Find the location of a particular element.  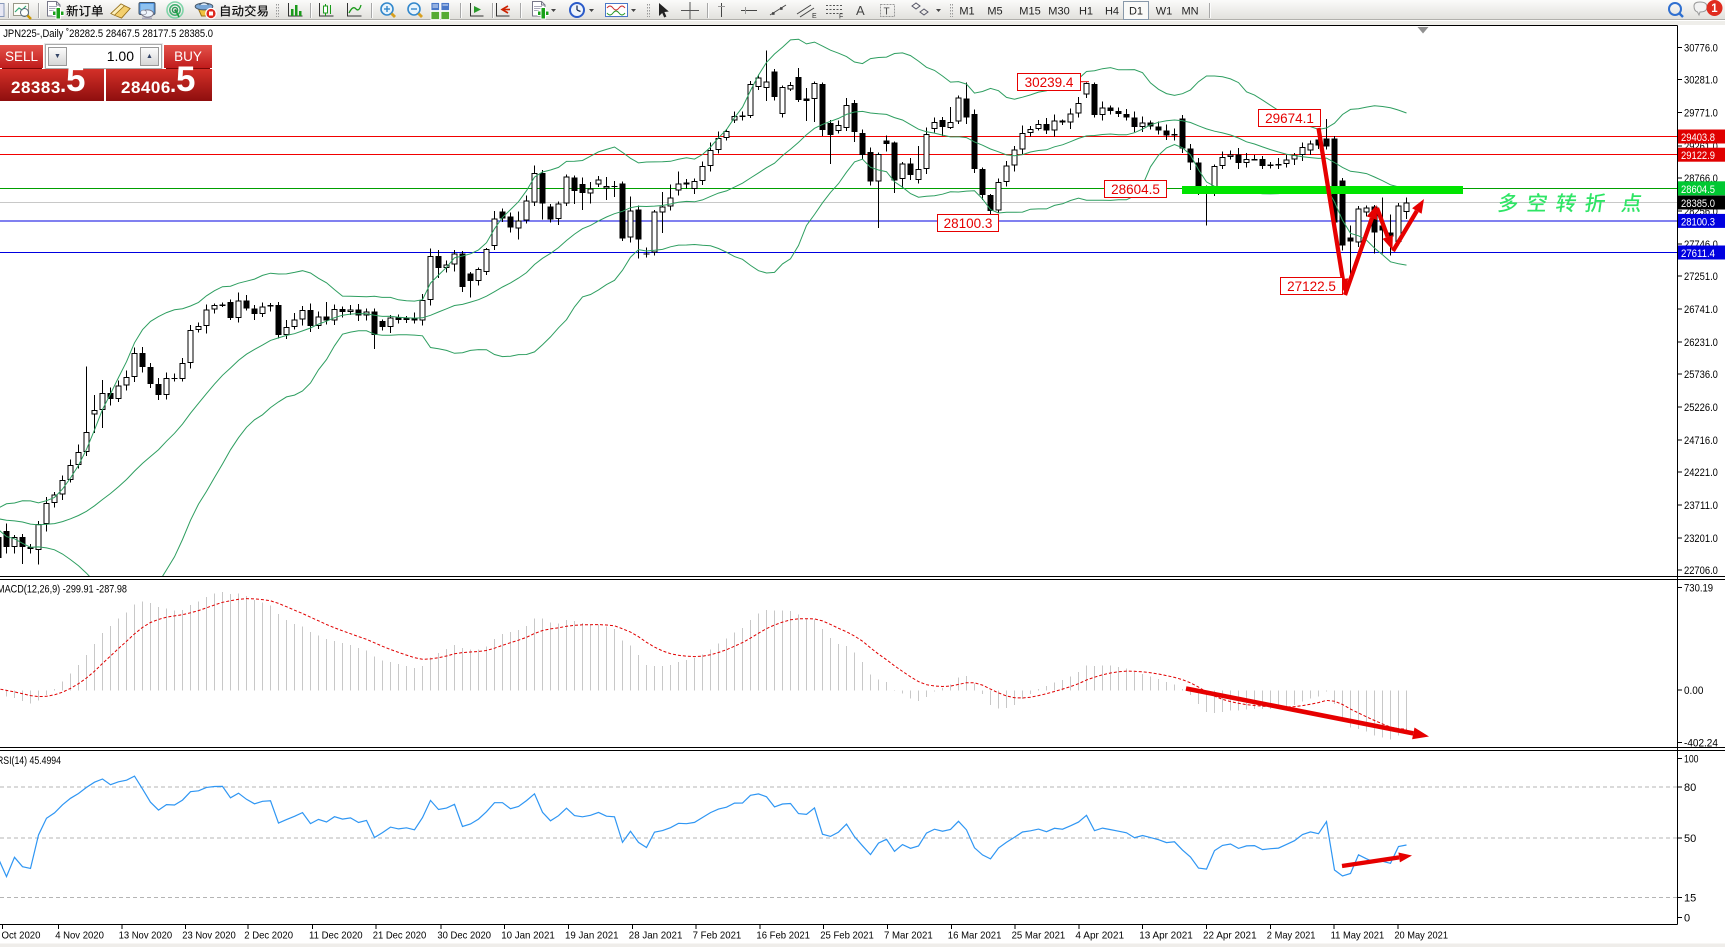

svg-text: 7 Feb 2021 is located at coordinates (717, 936).